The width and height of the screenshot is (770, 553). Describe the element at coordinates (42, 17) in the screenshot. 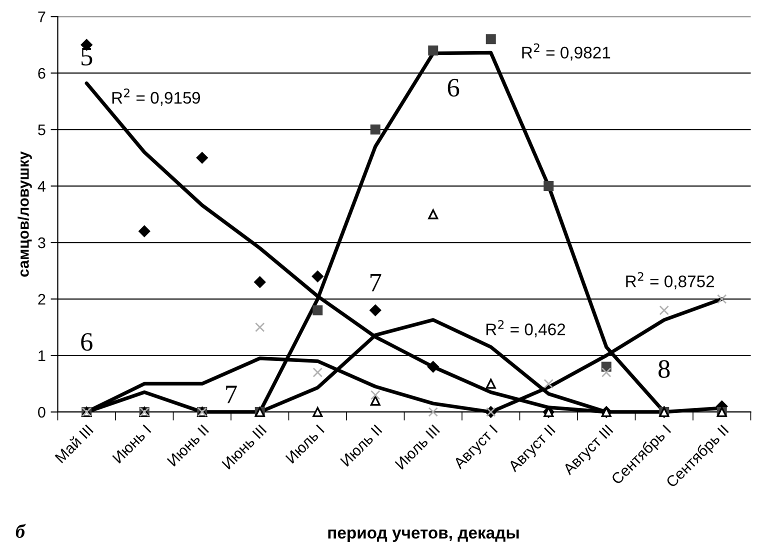

I see `y-tick-label: 7` at that location.